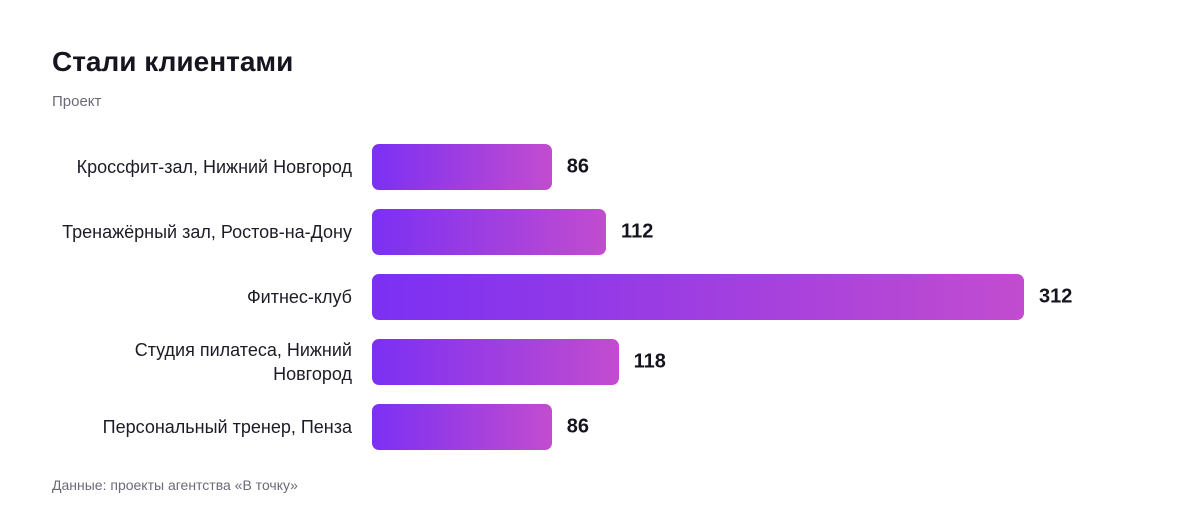 Image resolution: width=1200 pixels, height=520 pixels. Describe the element at coordinates (175, 485) in the screenshot. I see `source-note: Данные: проекты агентства «В точку»` at that location.